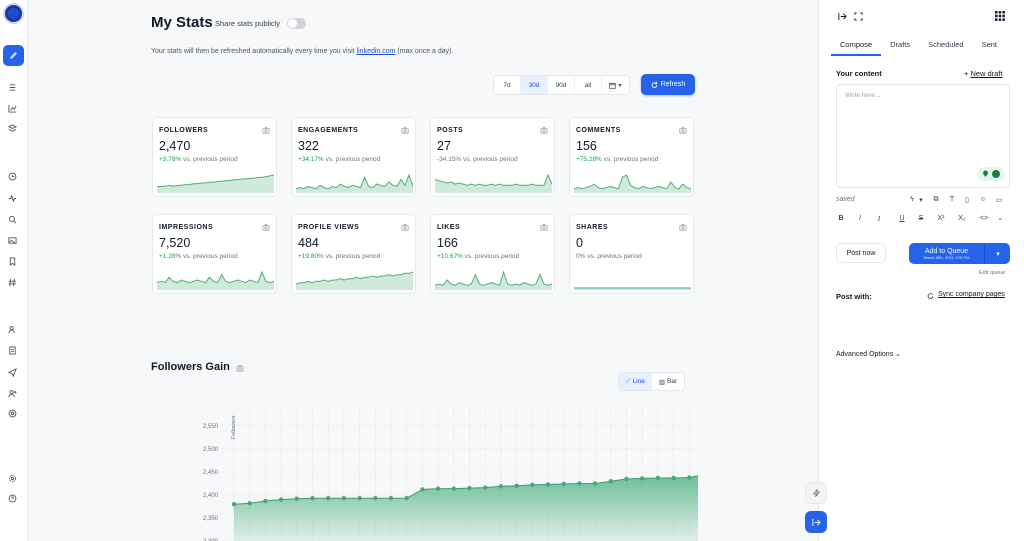 This screenshot has height=541, width=1024. I want to click on area-fill, so click(466, 508).